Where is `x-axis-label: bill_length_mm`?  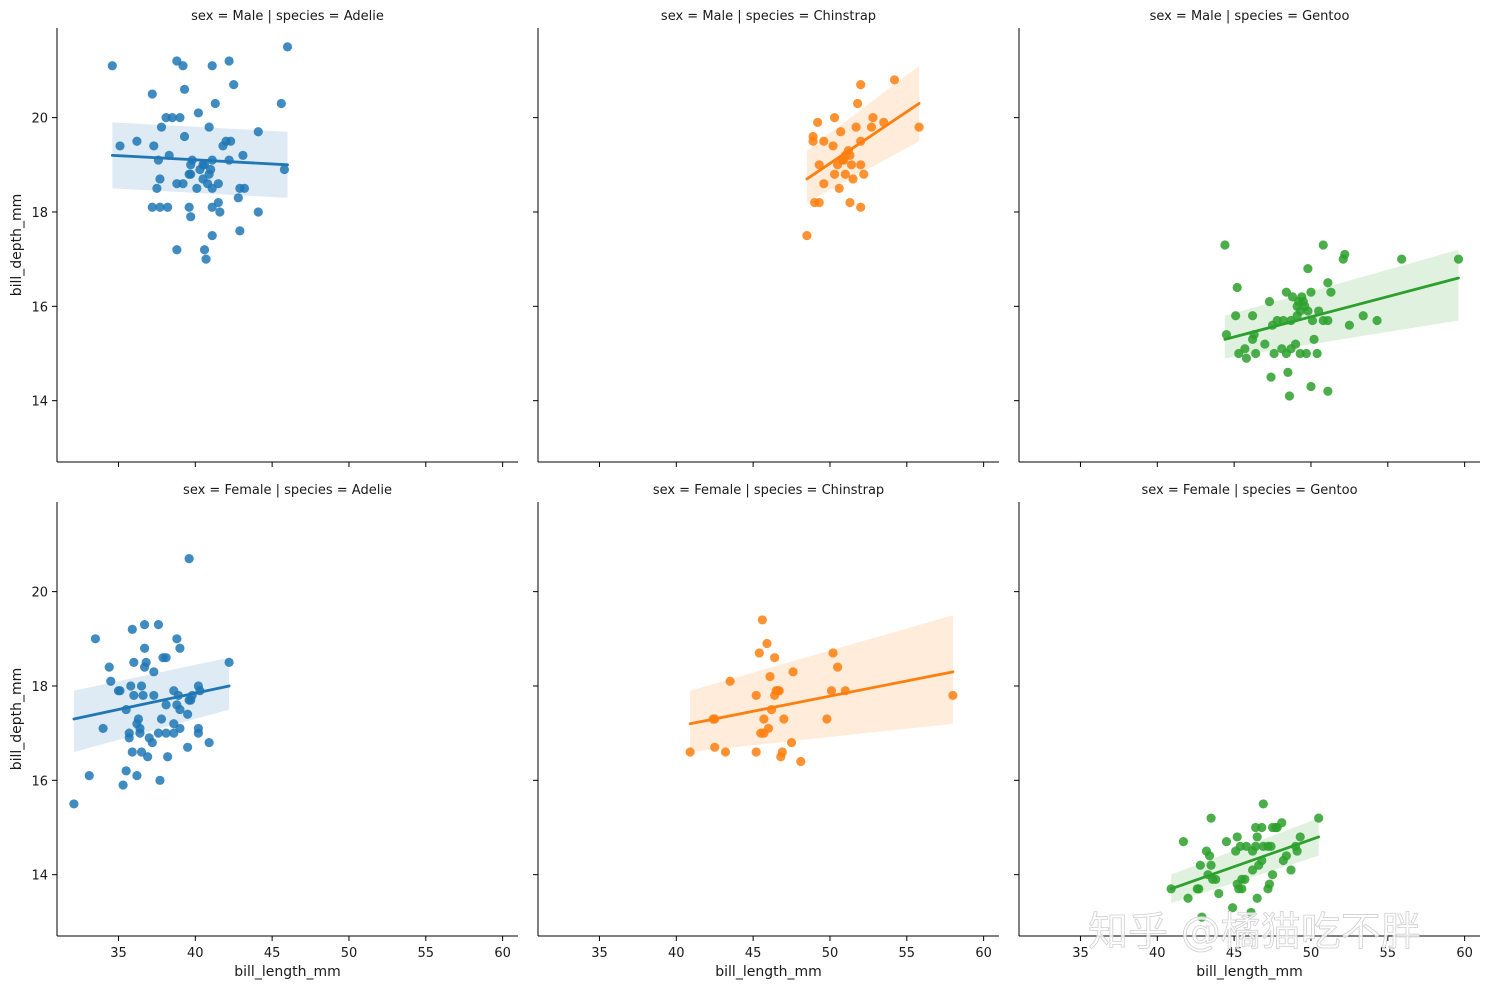 x-axis-label: bill_length_mm is located at coordinates (287, 972).